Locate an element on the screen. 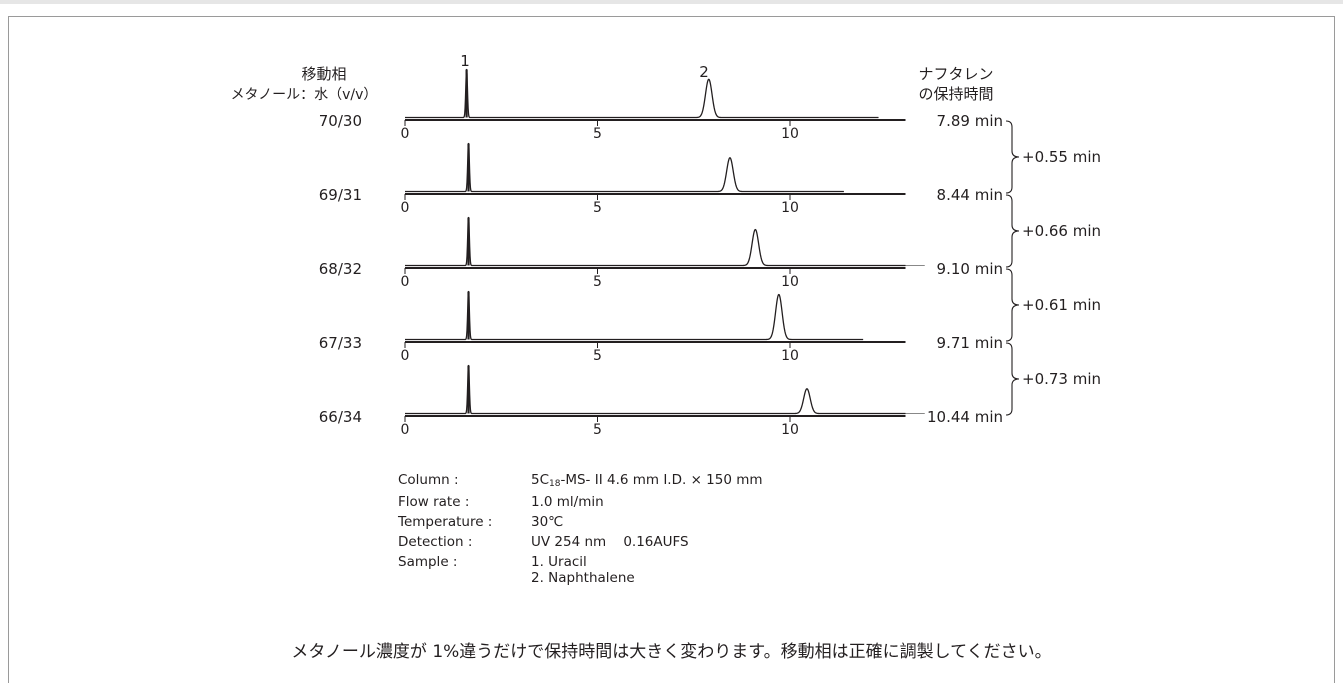 Image resolution: width=1343 pixels, height=683 pixels. column-value: 5C18-MS- II 4.6 mm I.D. × 150 mm is located at coordinates (647, 481).